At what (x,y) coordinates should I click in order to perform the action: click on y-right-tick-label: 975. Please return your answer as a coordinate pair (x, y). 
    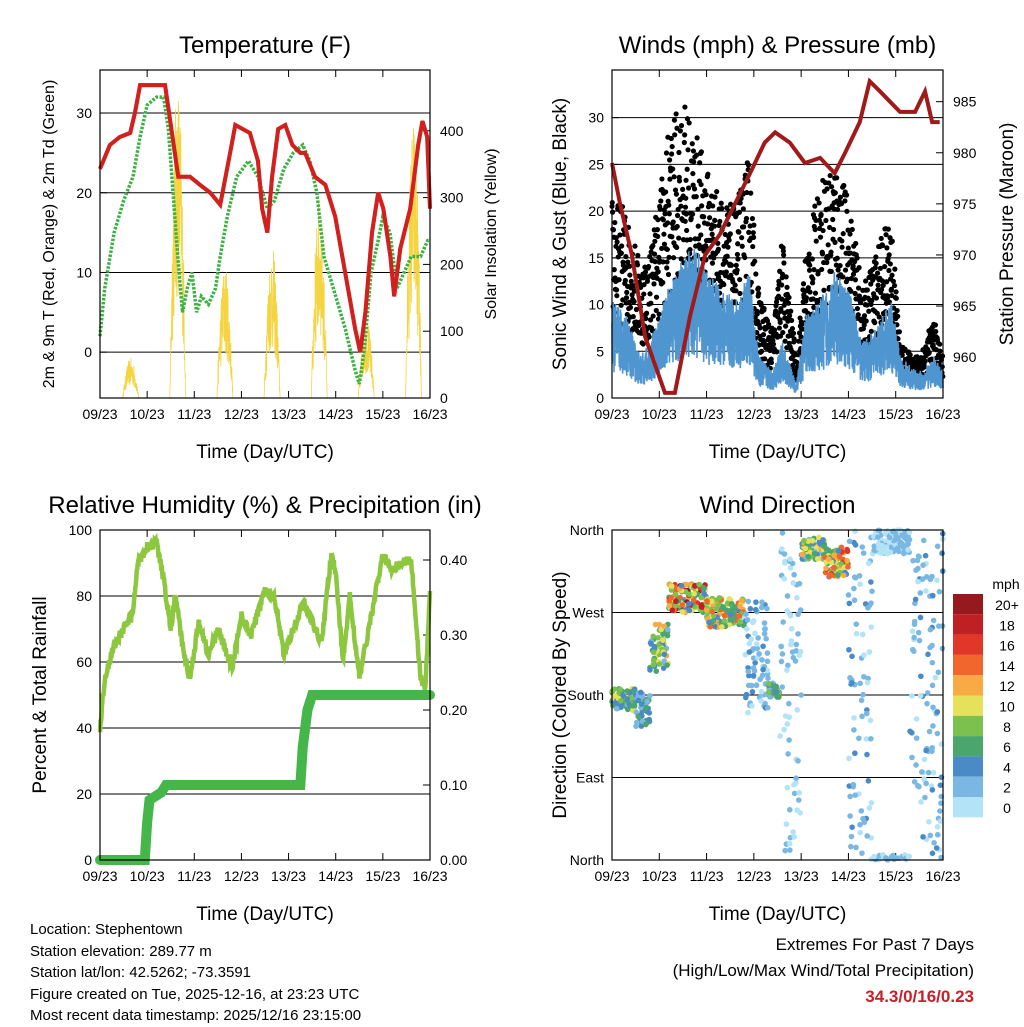
    Looking at the image, I should click on (965, 204).